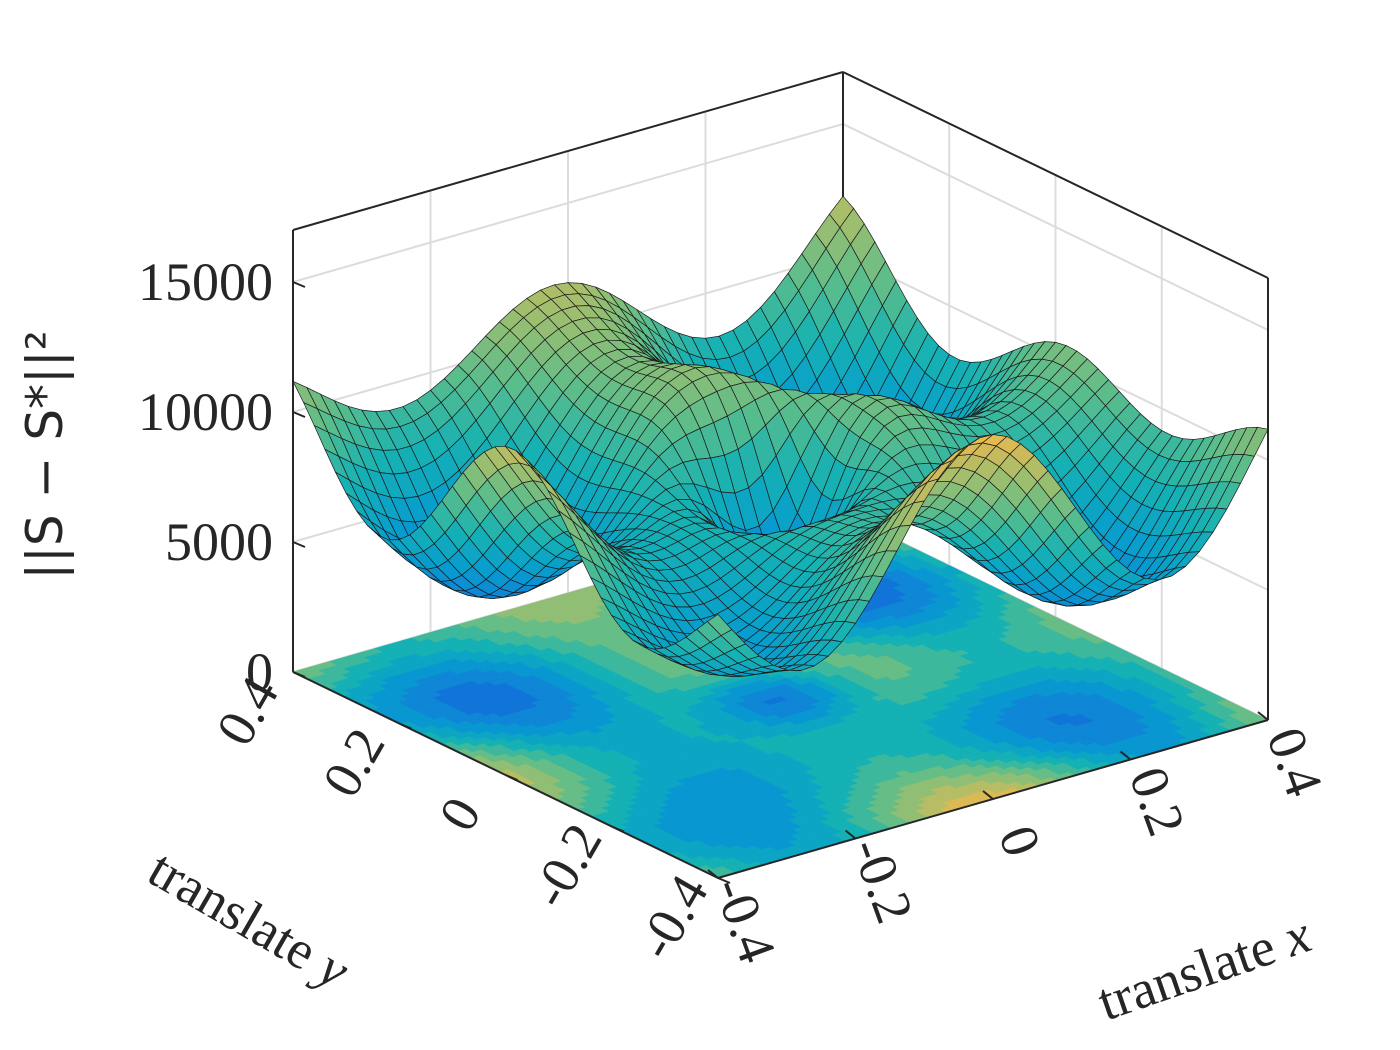 The height and width of the screenshot is (1050, 1400). I want to click on top-back-left-edge, so click(568, 151).